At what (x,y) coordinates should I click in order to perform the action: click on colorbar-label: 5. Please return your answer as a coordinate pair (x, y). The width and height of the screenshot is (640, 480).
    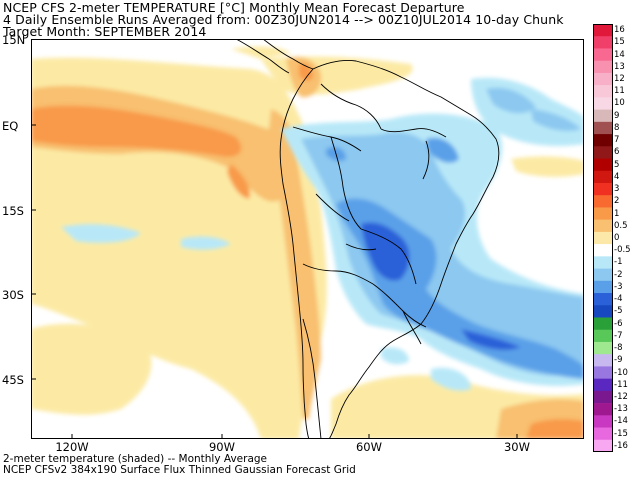
    Looking at the image, I should click on (617, 164).